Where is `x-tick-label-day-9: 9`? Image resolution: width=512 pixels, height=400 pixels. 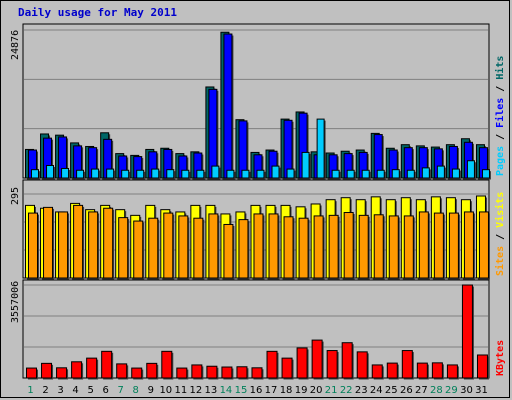 x-tick-label-day-9: 9 is located at coordinates (151, 390).